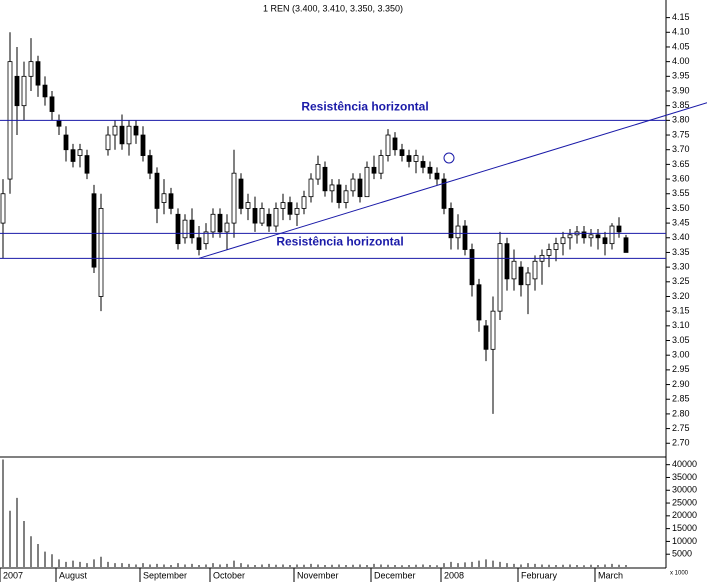  What do you see at coordinates (684, 502) in the screenshot?
I see `volume-tick-label: 25000` at bounding box center [684, 502].